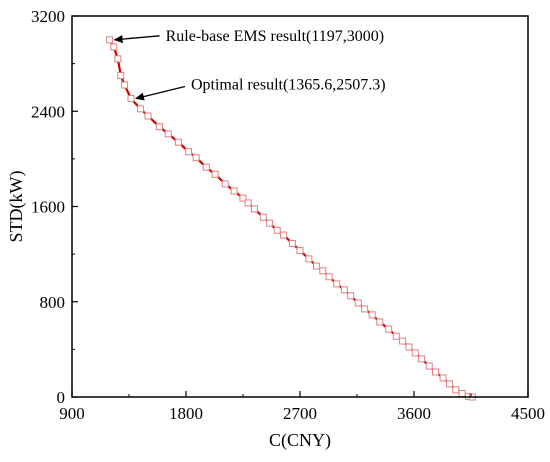 The width and height of the screenshot is (550, 462). What do you see at coordinates (48, 16) in the screenshot?
I see `y-tick-label: 3200` at bounding box center [48, 16].